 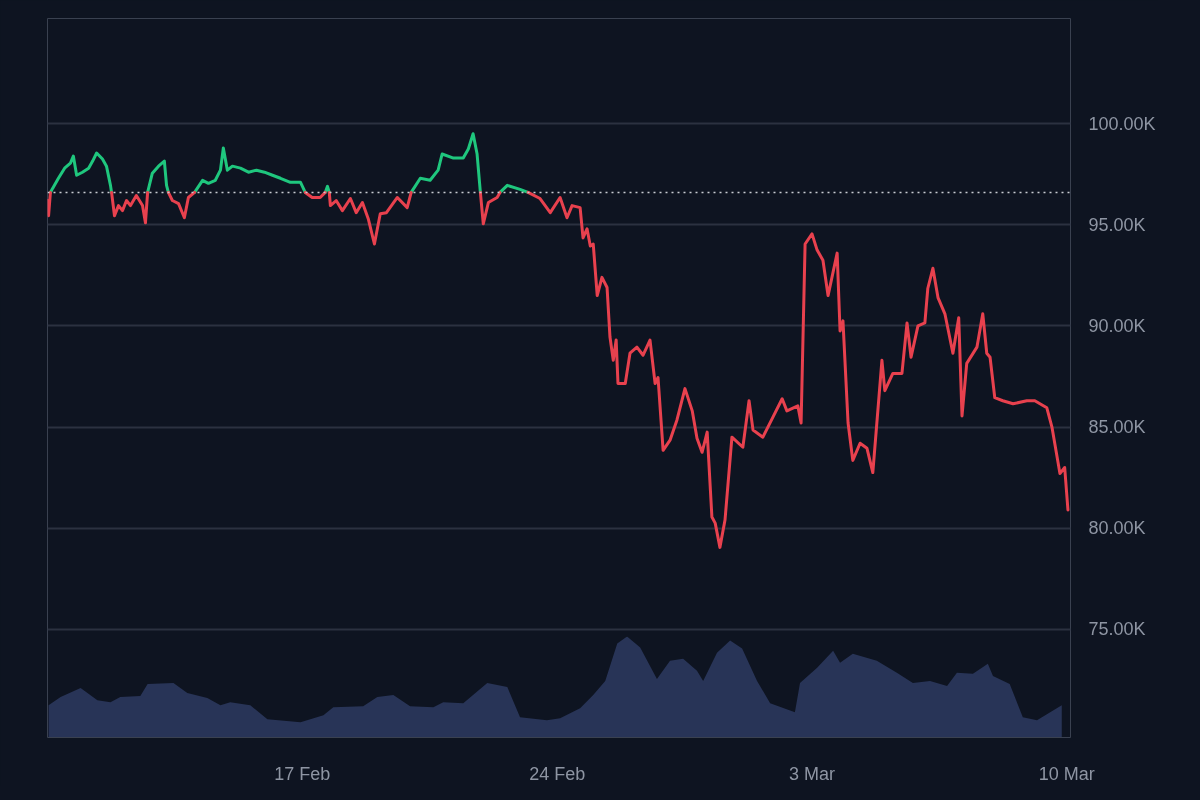 What do you see at coordinates (1117, 427) in the screenshot?
I see `y-tick-label: 85.00K` at bounding box center [1117, 427].